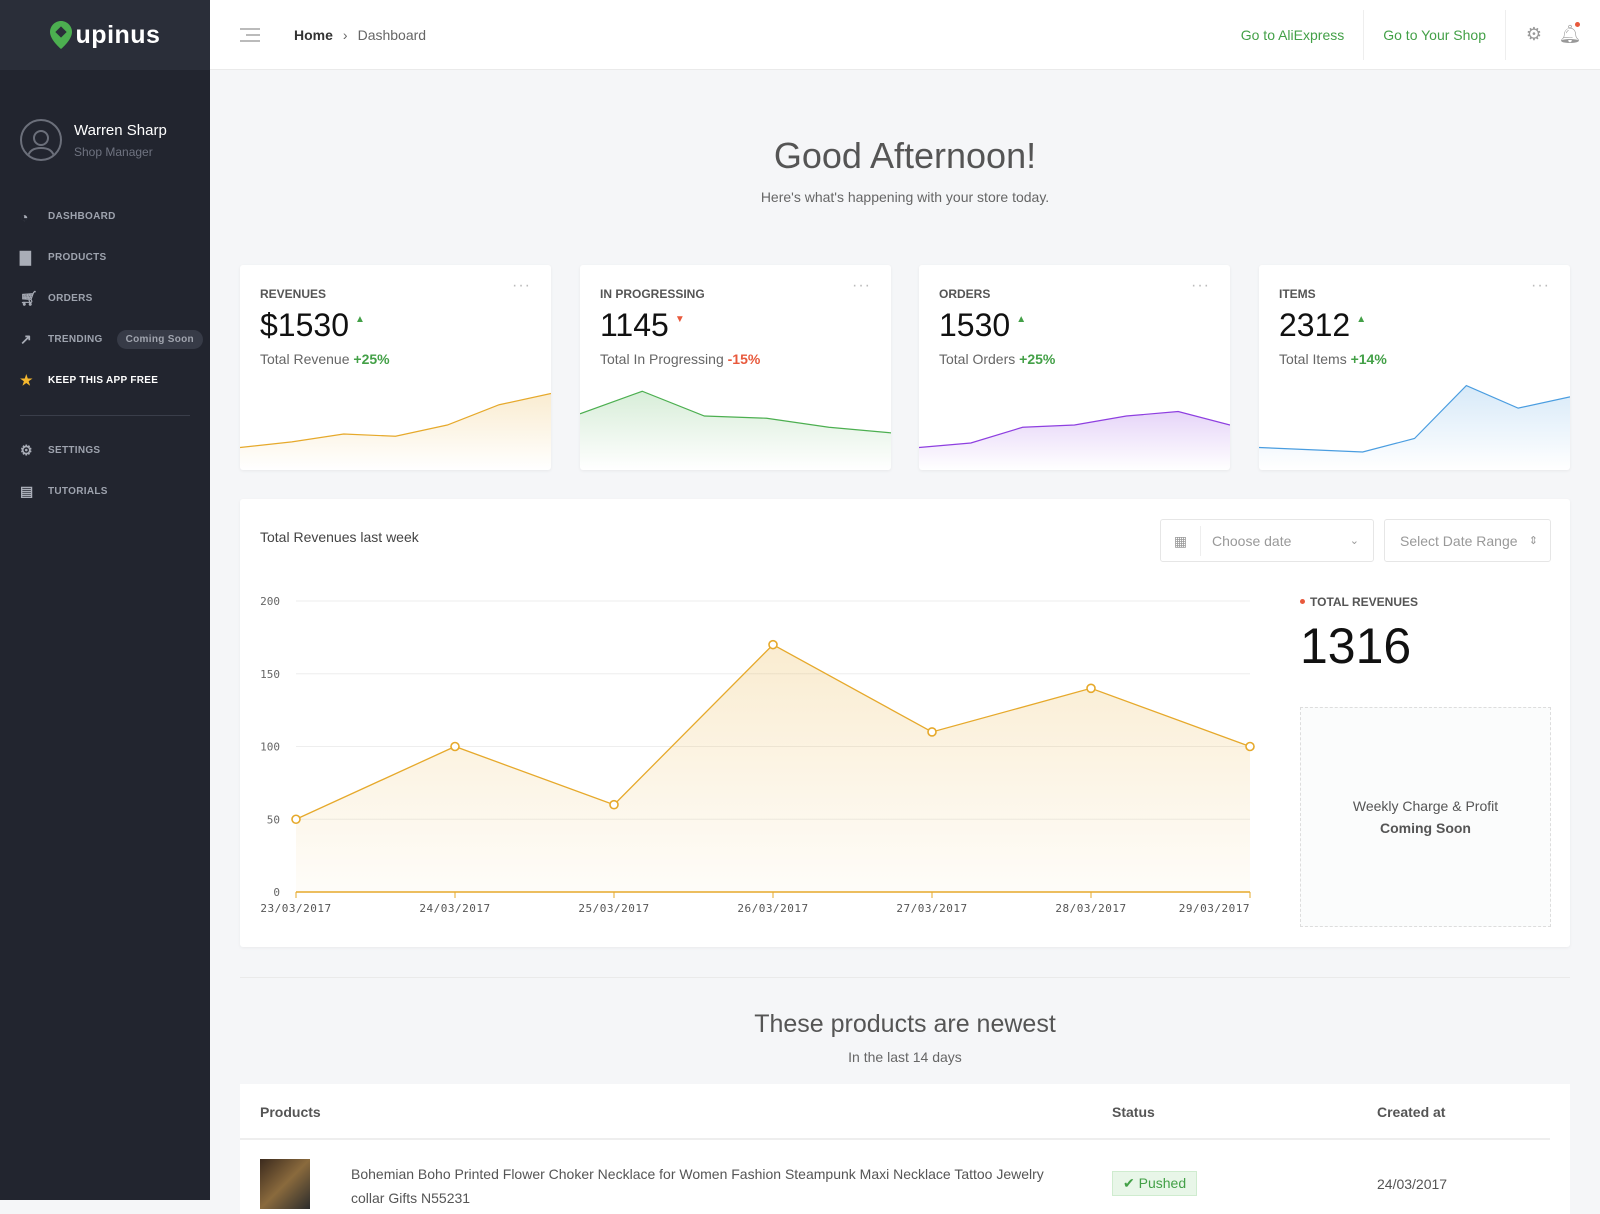 This screenshot has height=1214, width=1600. Describe the element at coordinates (82, 216) in the screenshot. I see `sidebar-item-label: DASHBOARD` at that location.